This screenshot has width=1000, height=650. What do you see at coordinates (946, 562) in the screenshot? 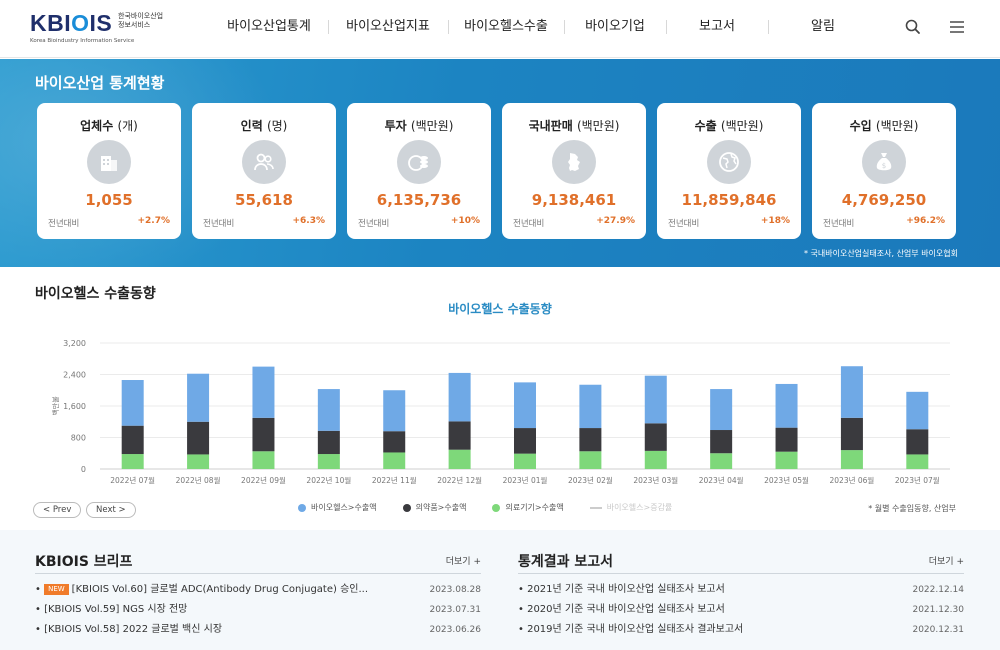
I see `reports-more-link: 더보기 +` at bounding box center [946, 562].